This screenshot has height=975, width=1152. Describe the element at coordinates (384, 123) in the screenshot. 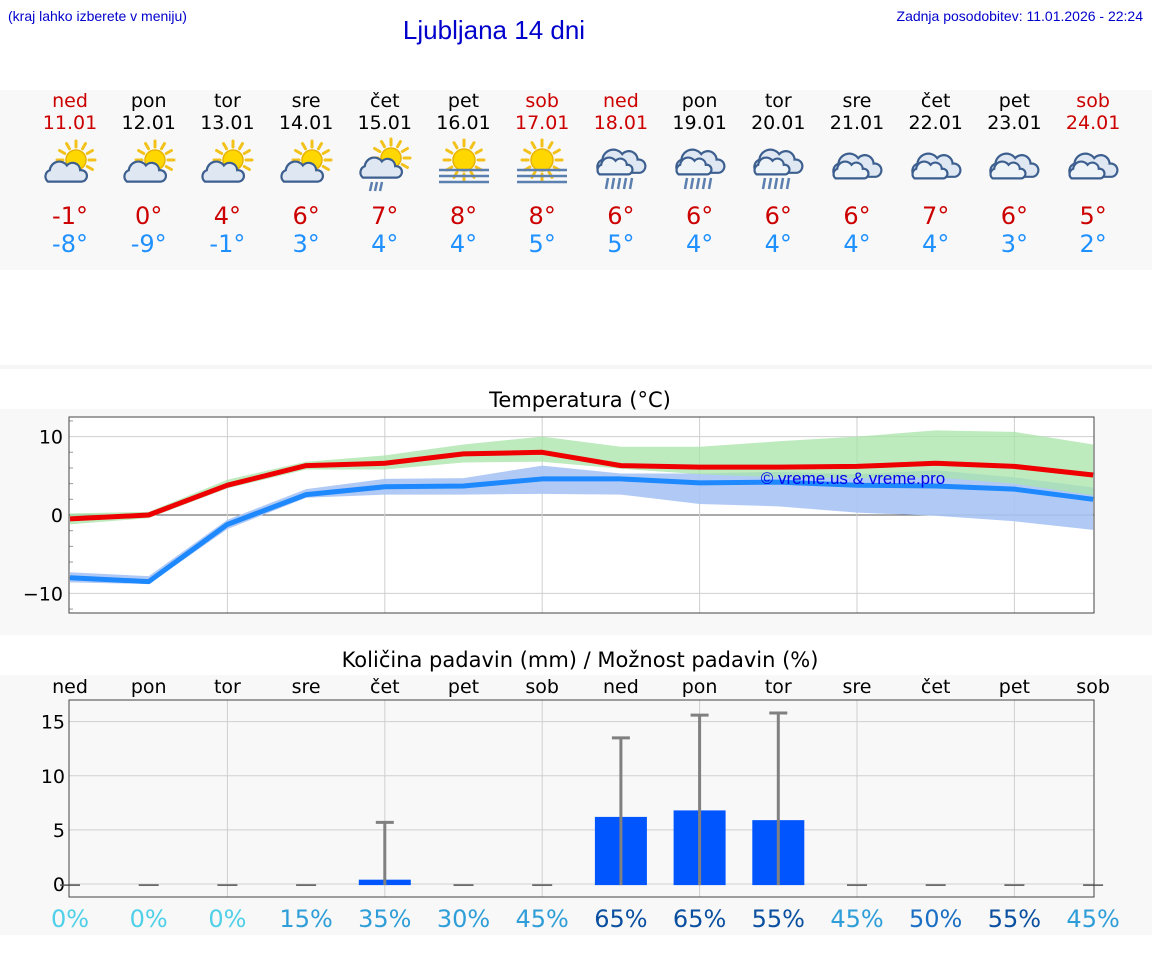

I see `day-date: 15.01` at that location.